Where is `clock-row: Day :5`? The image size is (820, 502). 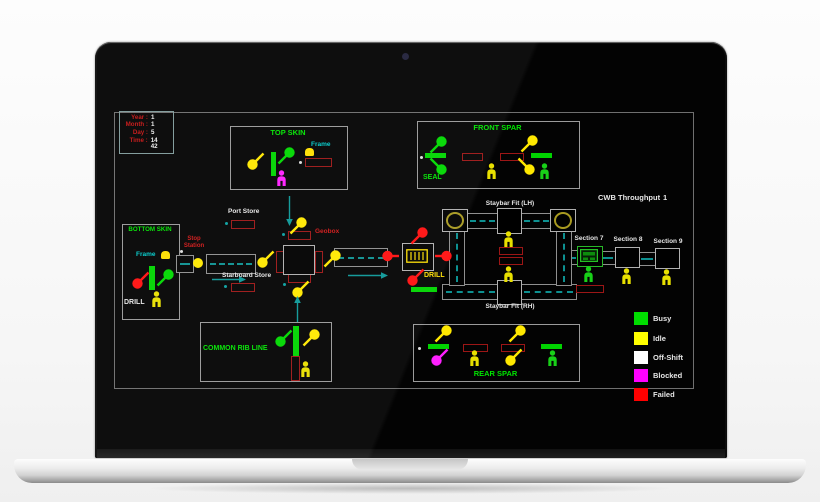 clock-row: Day :5 is located at coordinates (146, 132).